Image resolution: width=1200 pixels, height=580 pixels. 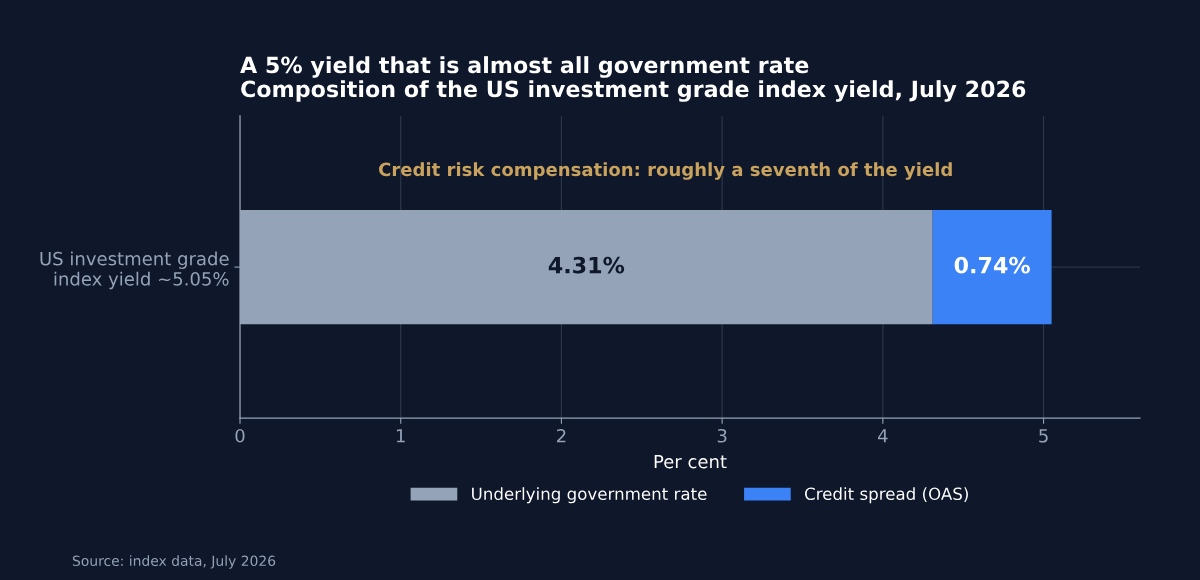 I want to click on x-axis-title: Per cent, so click(x=690, y=461).